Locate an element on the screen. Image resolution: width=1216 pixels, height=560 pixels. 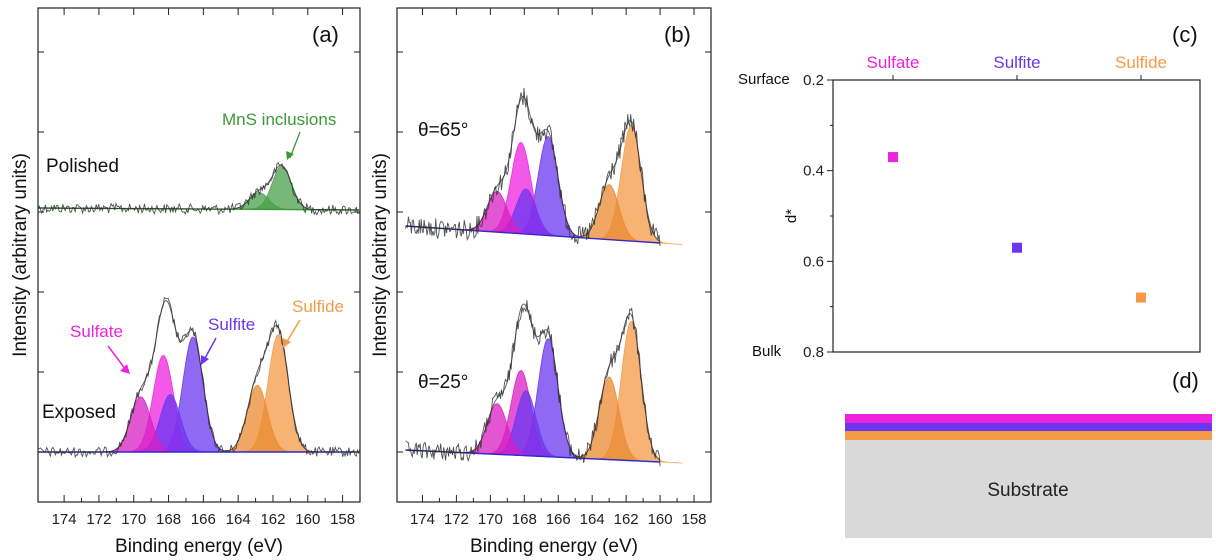
surface-label: Surface is located at coordinates (764, 79).